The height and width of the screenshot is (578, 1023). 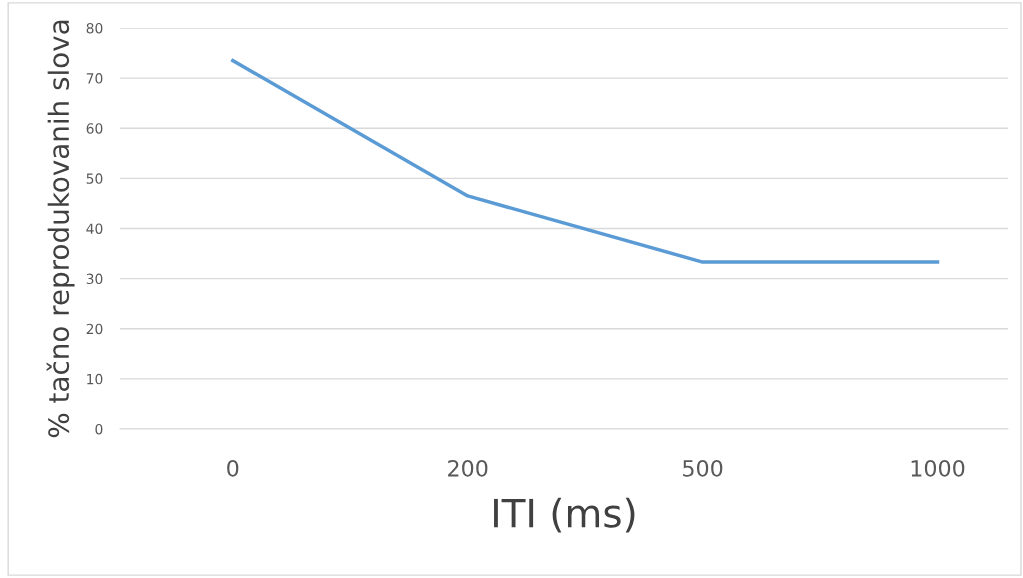 What do you see at coordinates (94, 128) in the screenshot?
I see `y-tick-label: 60` at bounding box center [94, 128].